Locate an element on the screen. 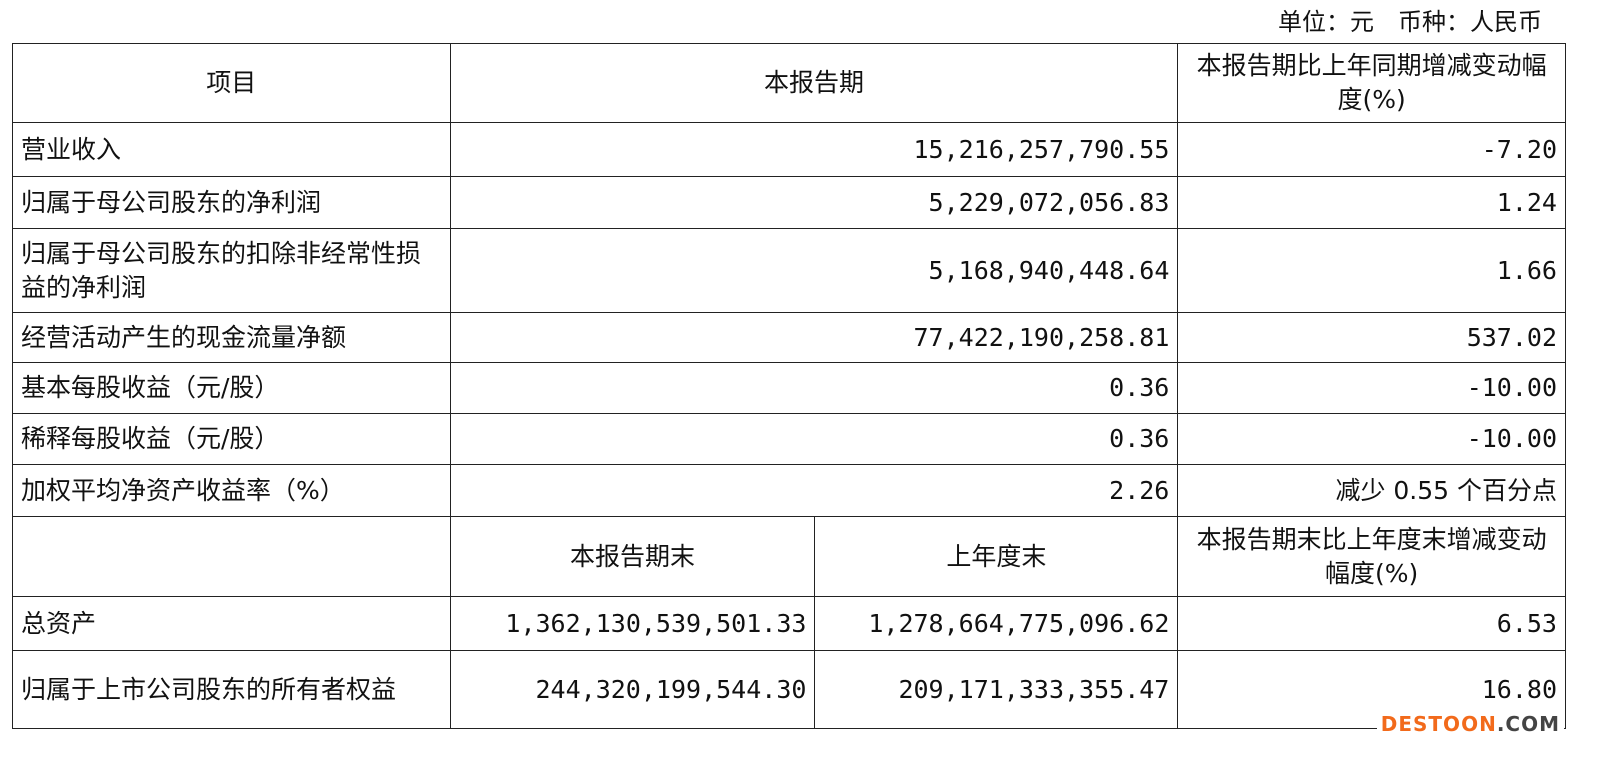 This screenshot has height=764, width=1604. header2-change: 本报告期末比上年度末增减变动幅度(%) is located at coordinates (1371, 556).